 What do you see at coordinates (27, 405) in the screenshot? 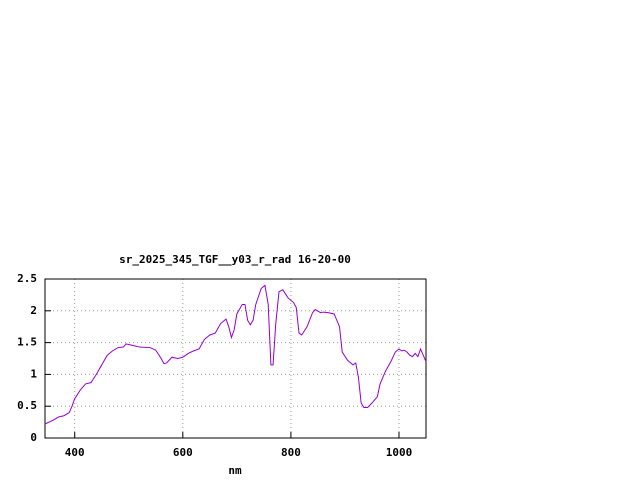
I see `y-tick-label: 0.5` at bounding box center [27, 405].